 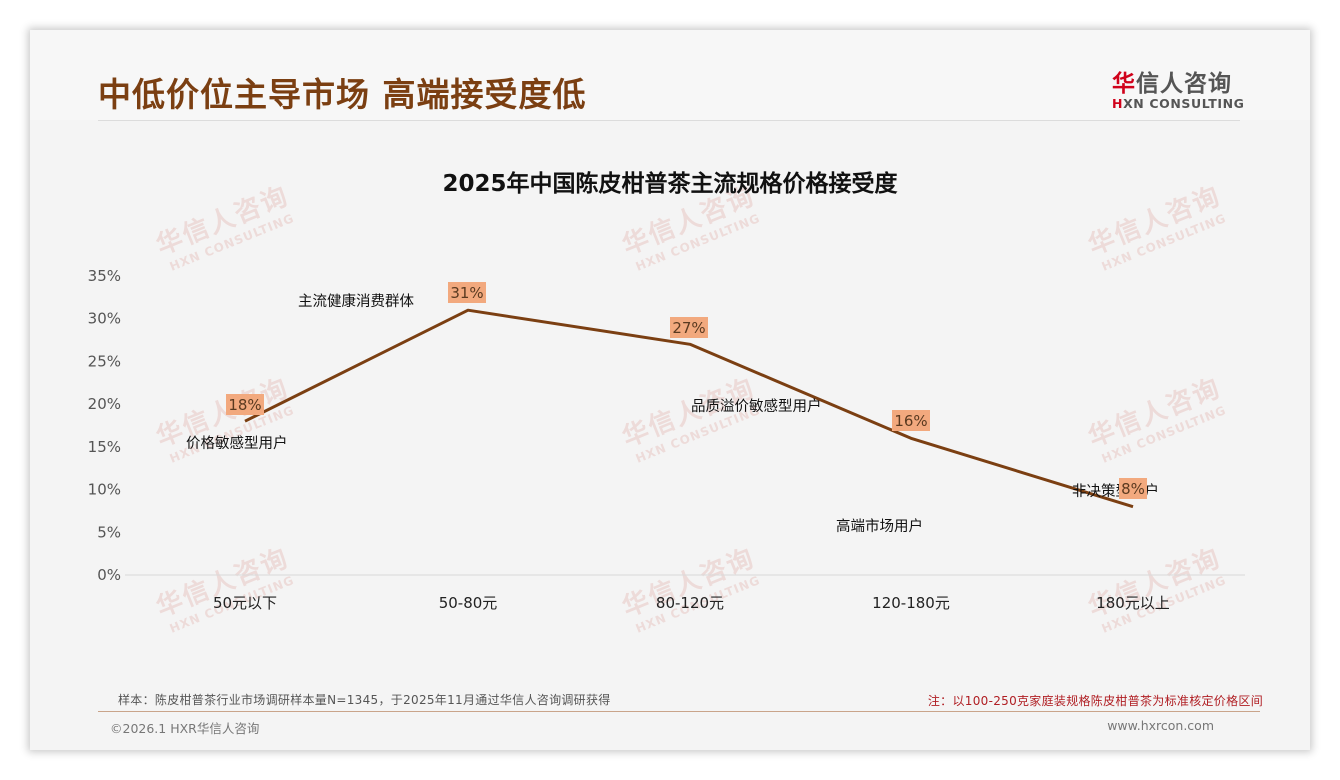 I want to click on page-title: 中低价位主导市场 高端接受度低, so click(x=342, y=94).